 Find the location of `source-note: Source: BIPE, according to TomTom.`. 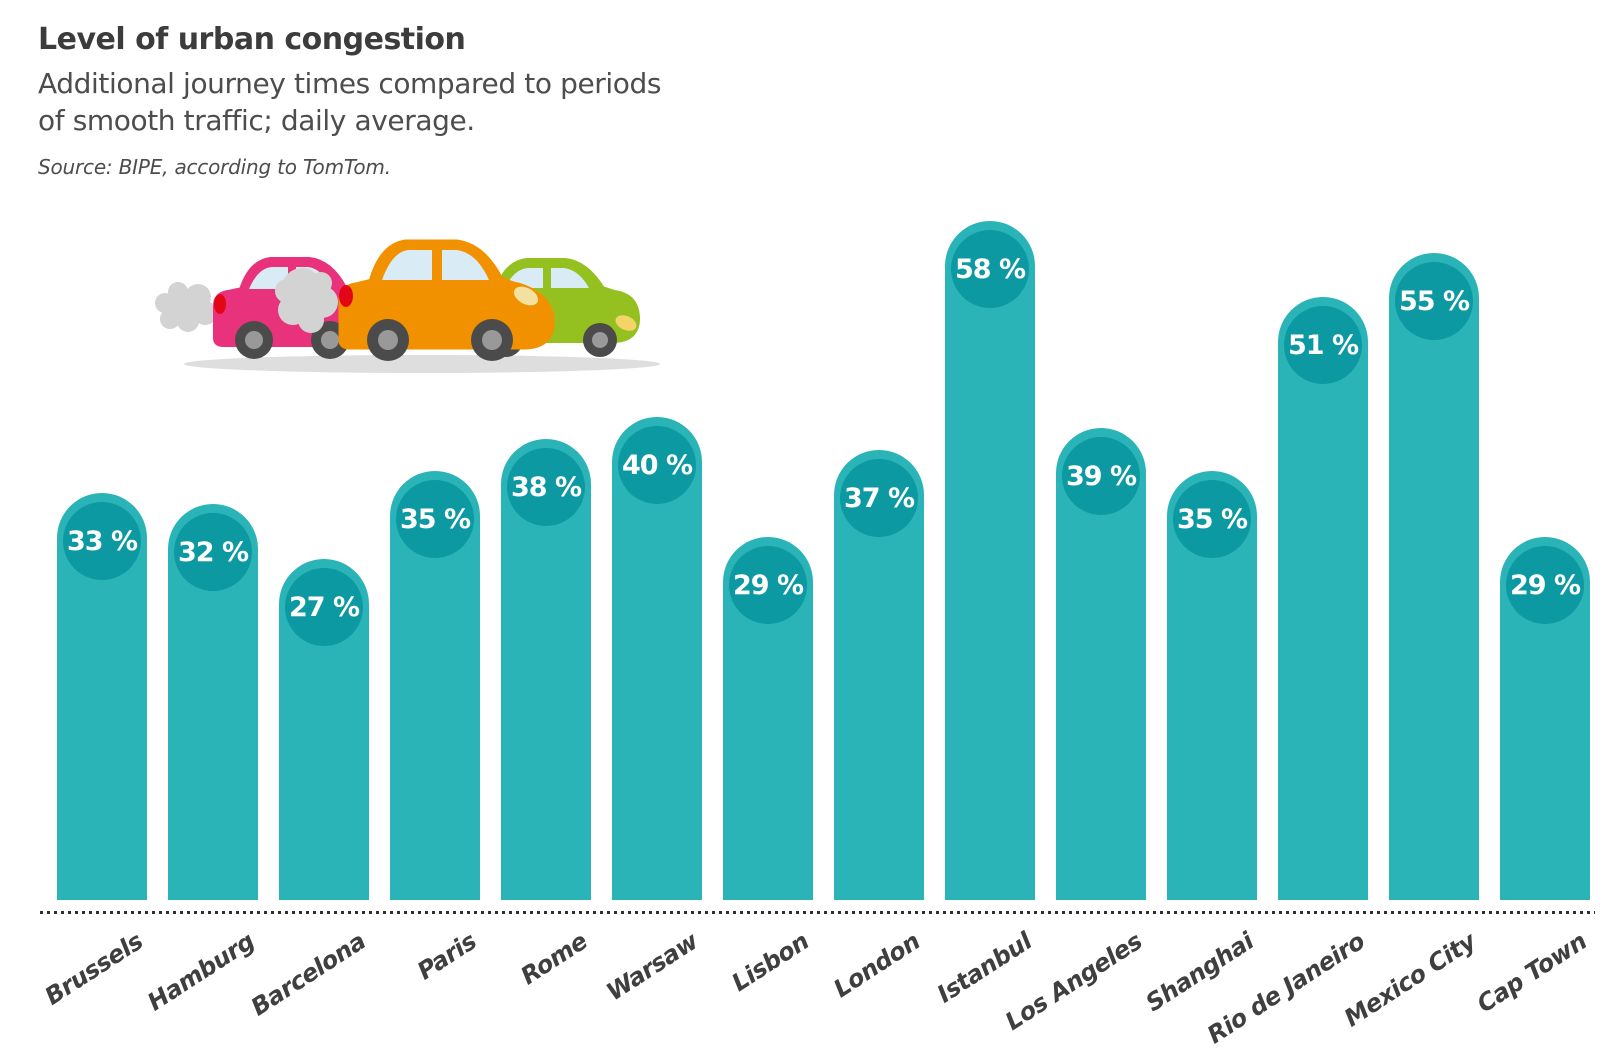

source-note: Source: BIPE, according to TomTom. is located at coordinates (214, 167).